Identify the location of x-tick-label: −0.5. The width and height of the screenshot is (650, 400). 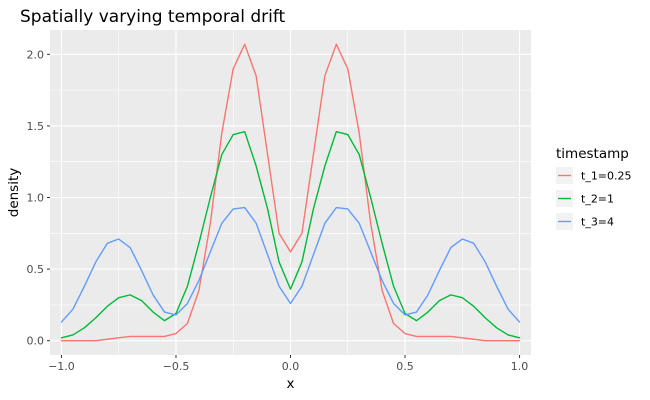
(176, 366).